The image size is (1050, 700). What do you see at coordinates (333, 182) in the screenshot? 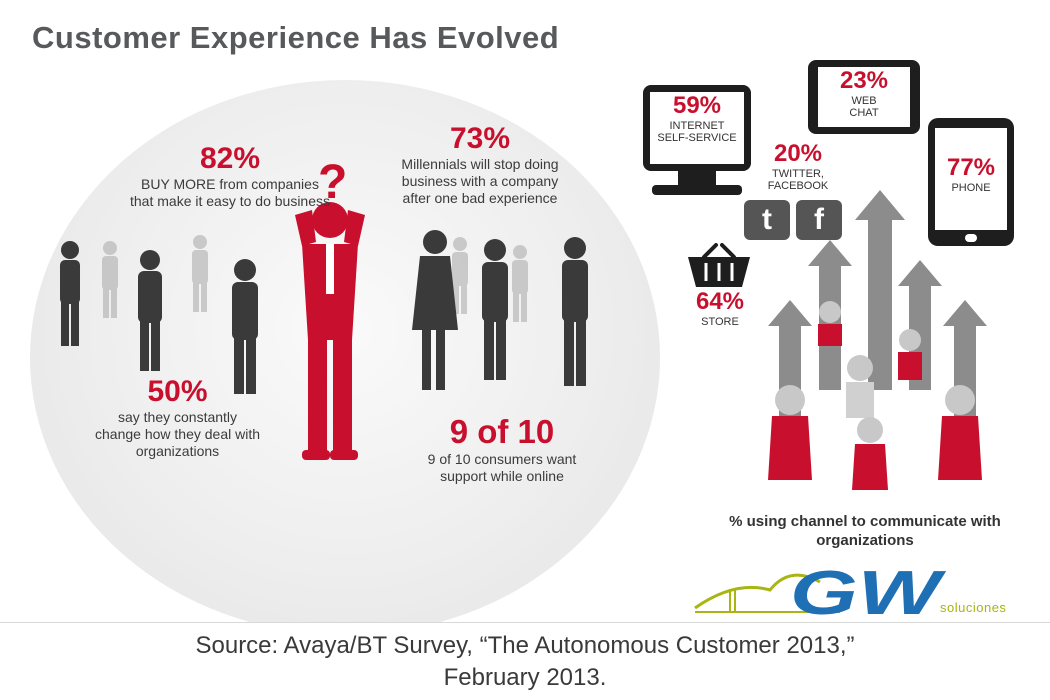
I see `question-mark-icon: ?` at bounding box center [333, 182].